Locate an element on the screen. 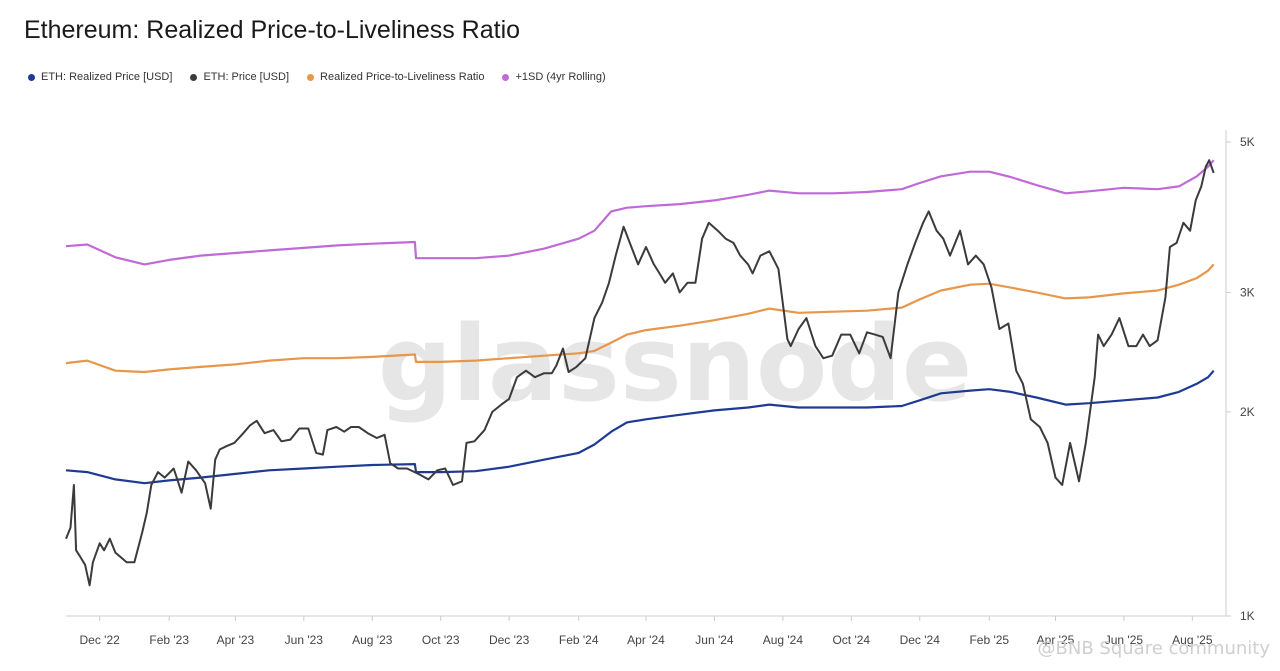 The width and height of the screenshot is (1280, 671). legend-label: ETH: Price [USD] is located at coordinates (246, 77).